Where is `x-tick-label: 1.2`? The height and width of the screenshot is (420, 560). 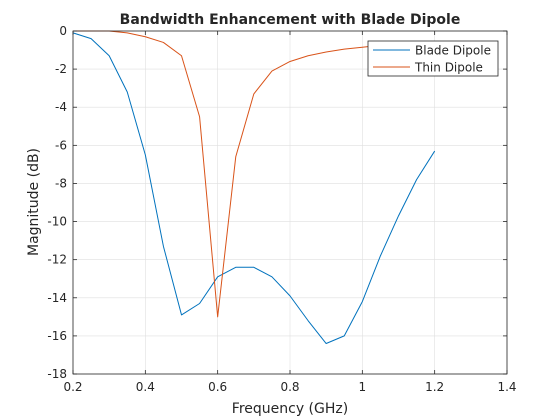
x-tick-label: 1.2 is located at coordinates (434, 387).